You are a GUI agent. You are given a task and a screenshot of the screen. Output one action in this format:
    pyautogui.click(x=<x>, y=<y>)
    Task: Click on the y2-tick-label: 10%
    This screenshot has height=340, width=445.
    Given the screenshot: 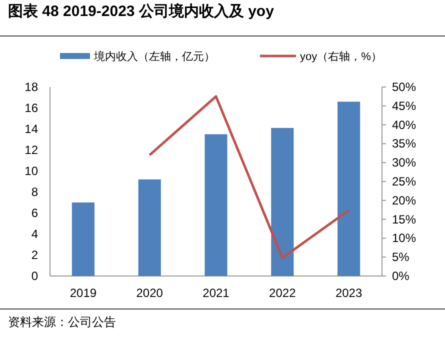 What is the action you would take?
    pyautogui.click(x=404, y=238)
    